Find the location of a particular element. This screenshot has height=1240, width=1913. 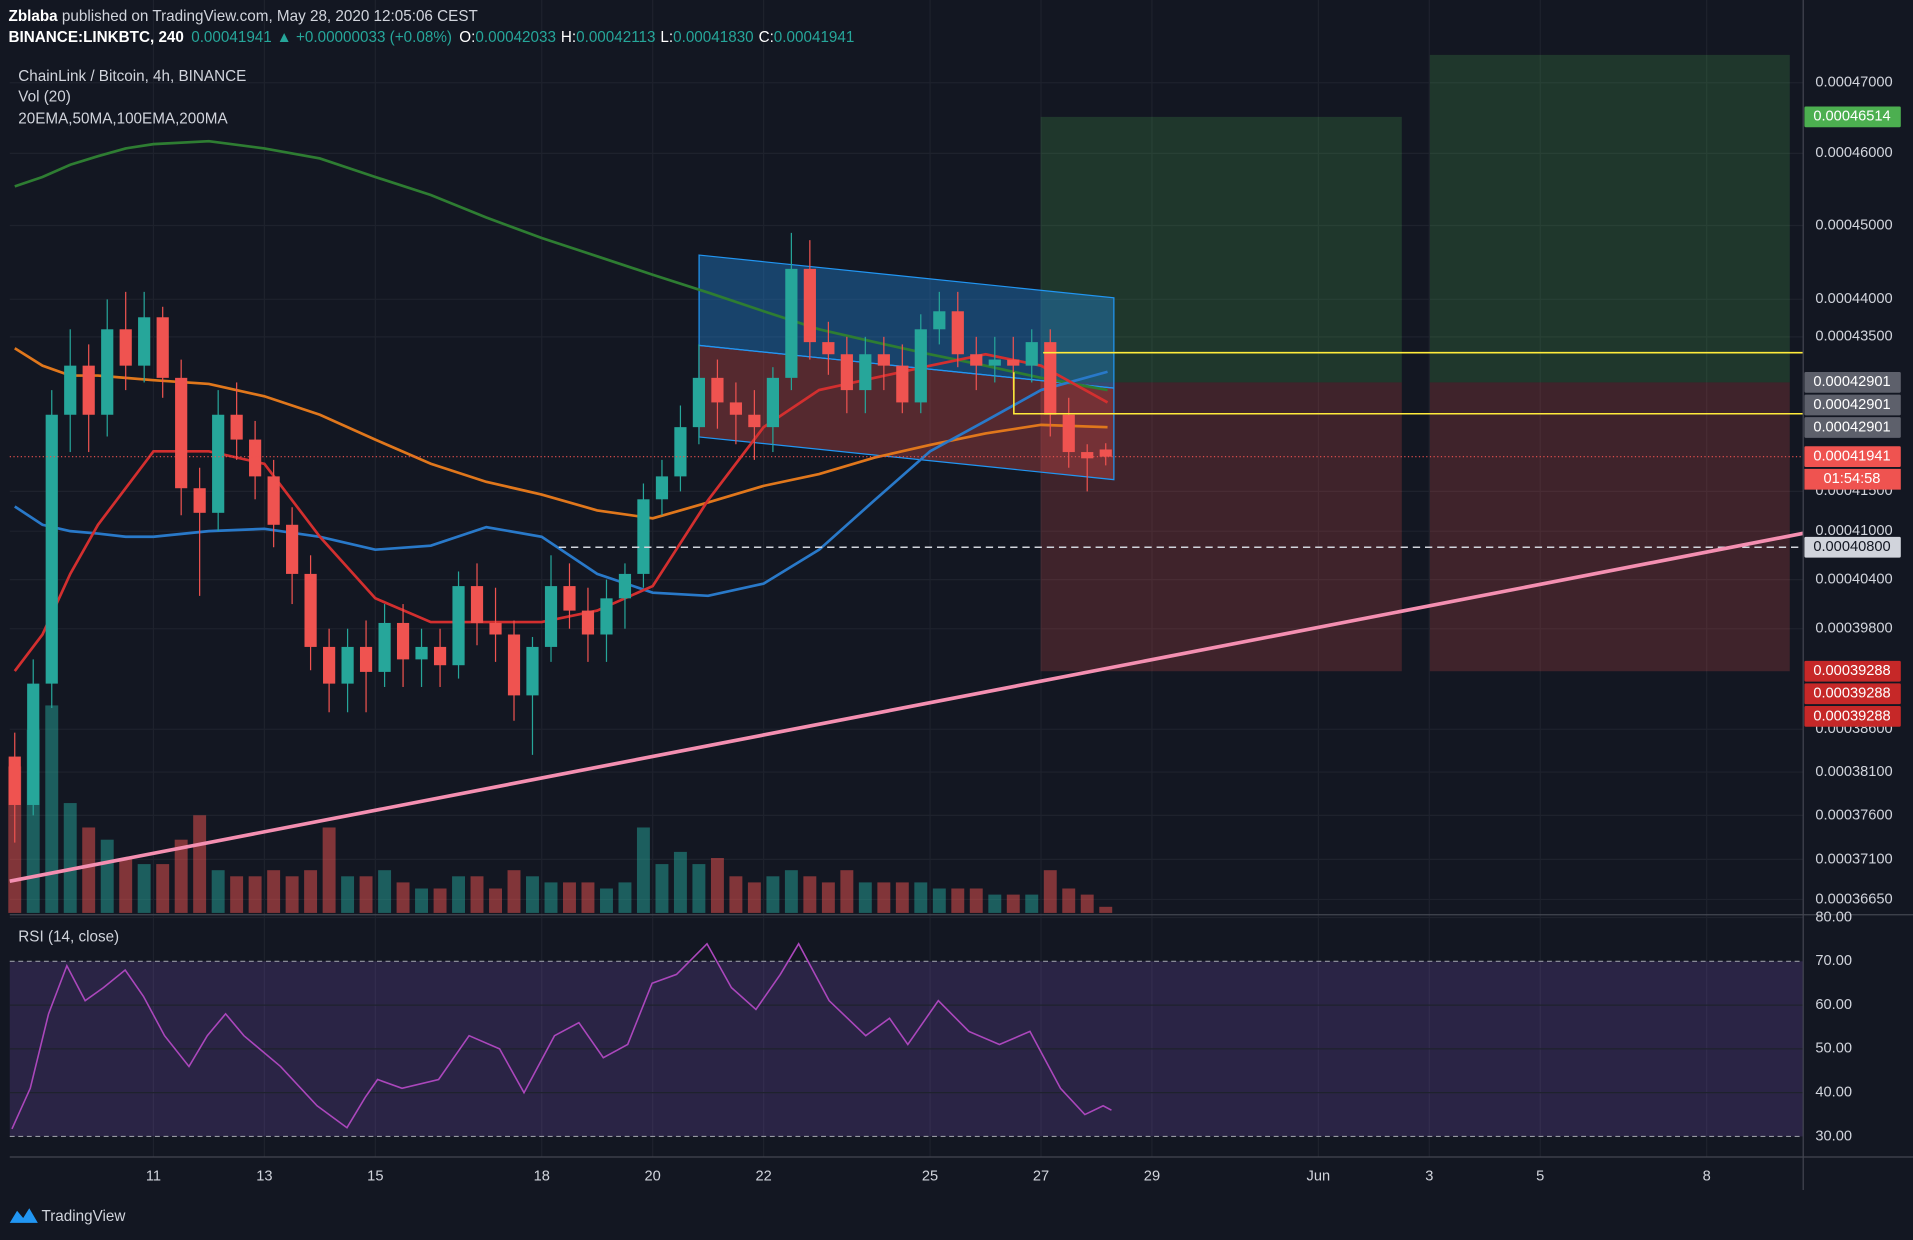

x-tick-label: 11 is located at coordinates (153, 1176).